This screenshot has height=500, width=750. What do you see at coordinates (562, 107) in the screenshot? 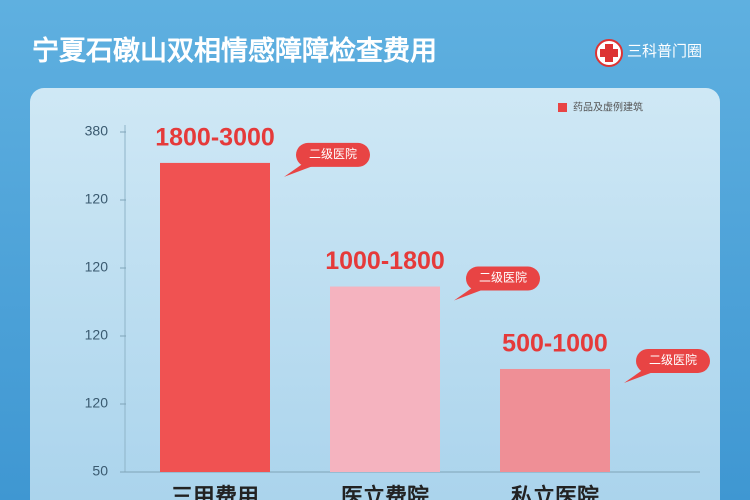
I see `legend-swatch` at bounding box center [562, 107].